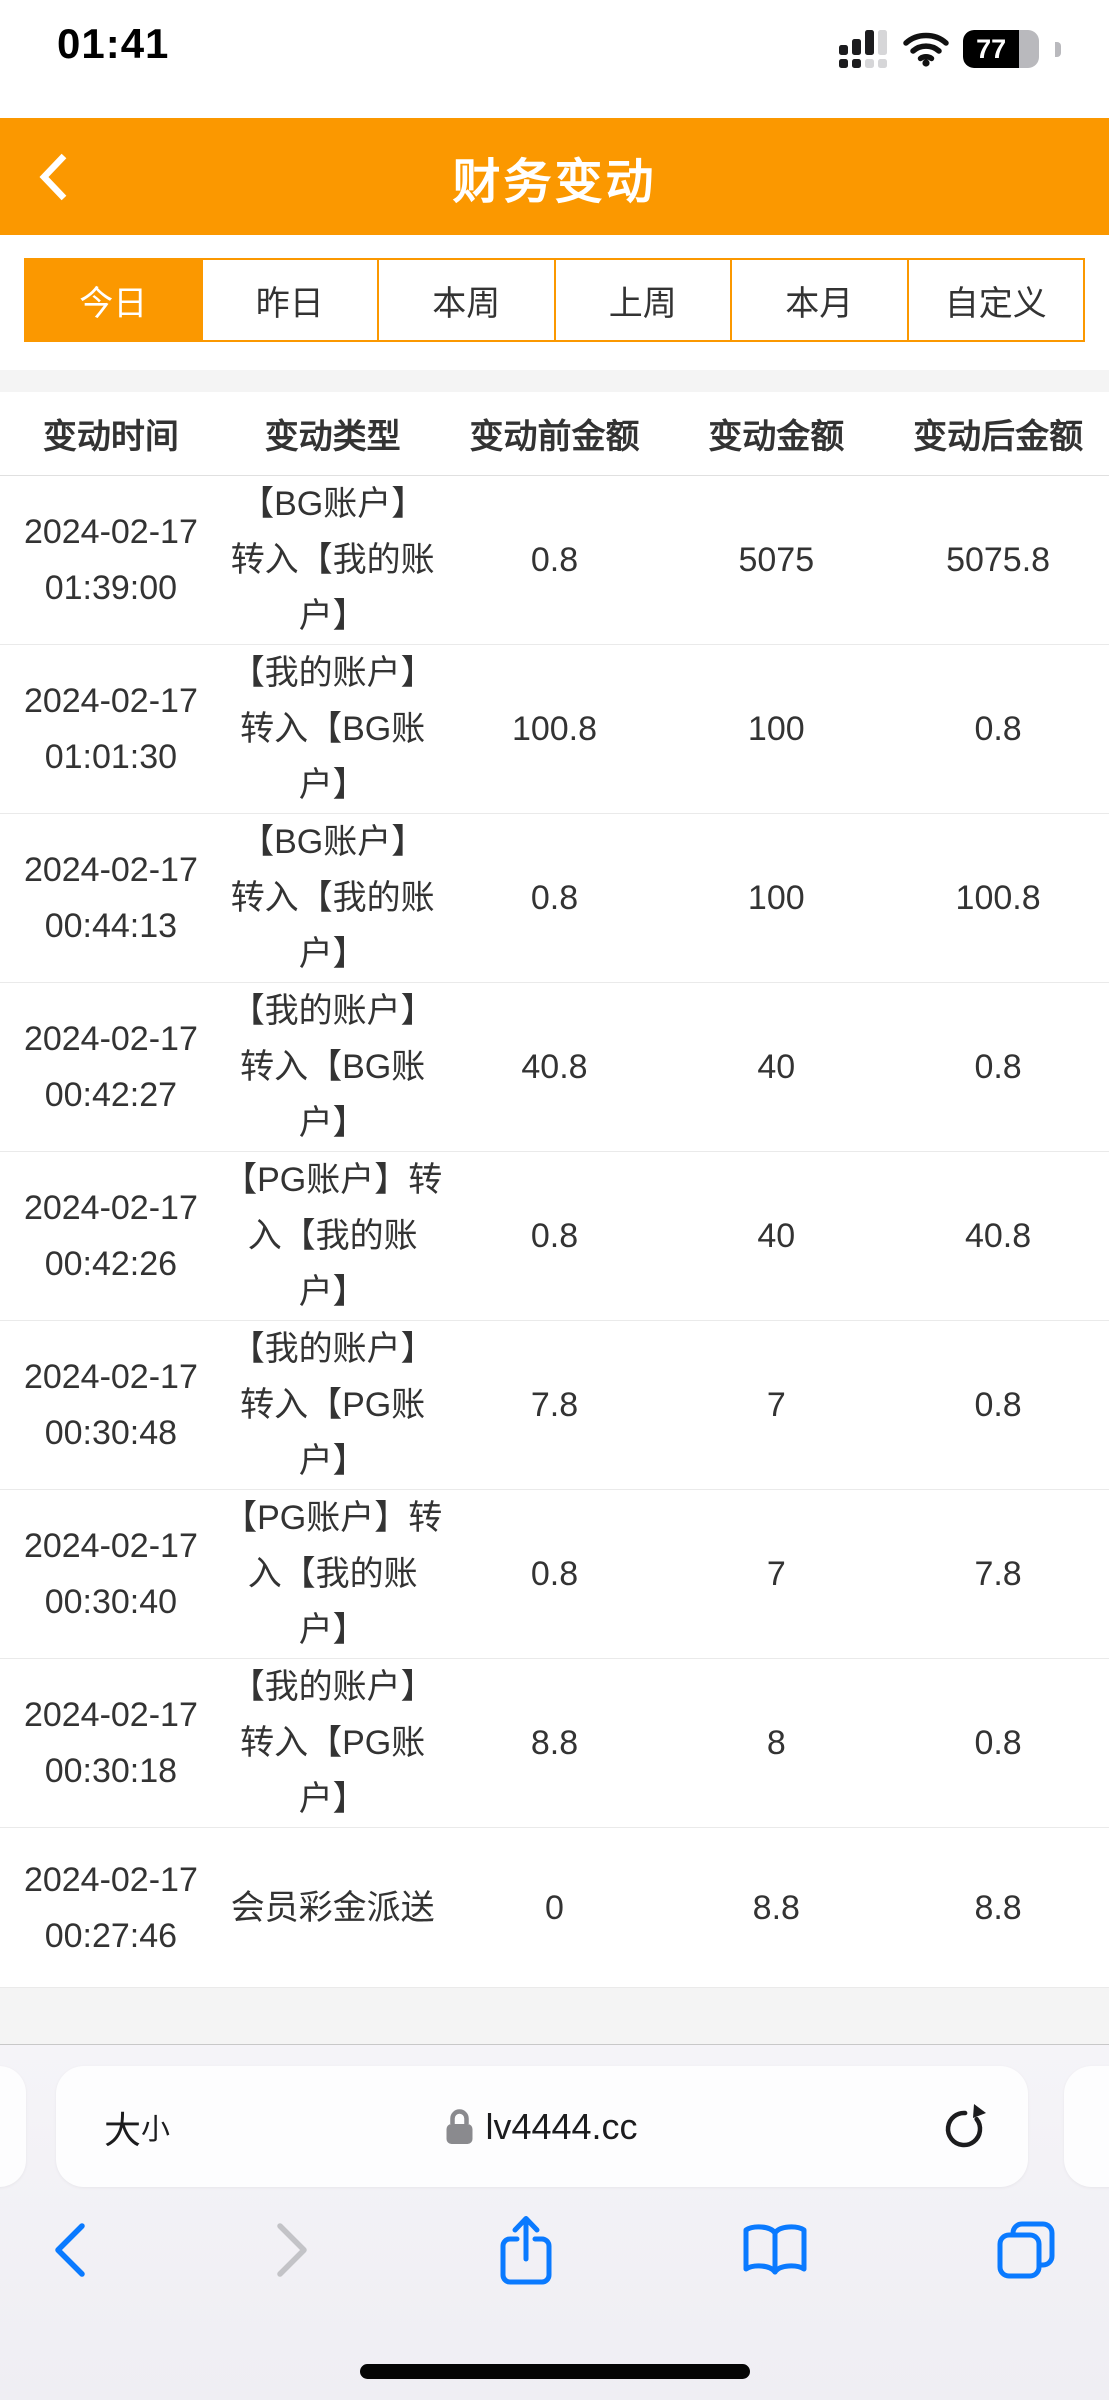 This screenshot has height=2400, width=1109. Describe the element at coordinates (110, 1907) in the screenshot. I see `cell-time: 2024-02-17 00:27:46` at that location.